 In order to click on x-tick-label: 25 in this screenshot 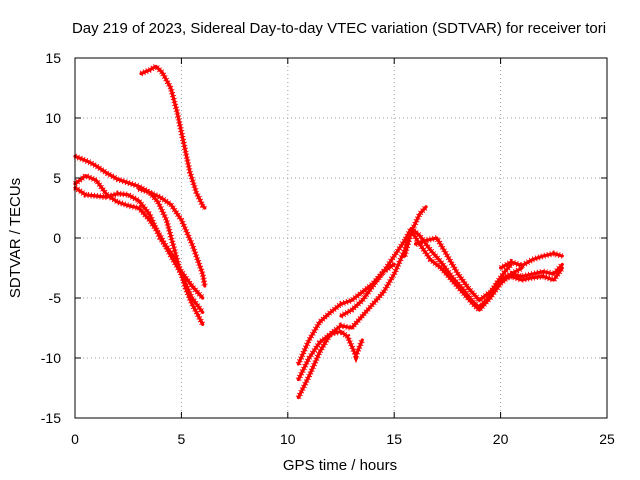, I will do `click(607, 439)`.